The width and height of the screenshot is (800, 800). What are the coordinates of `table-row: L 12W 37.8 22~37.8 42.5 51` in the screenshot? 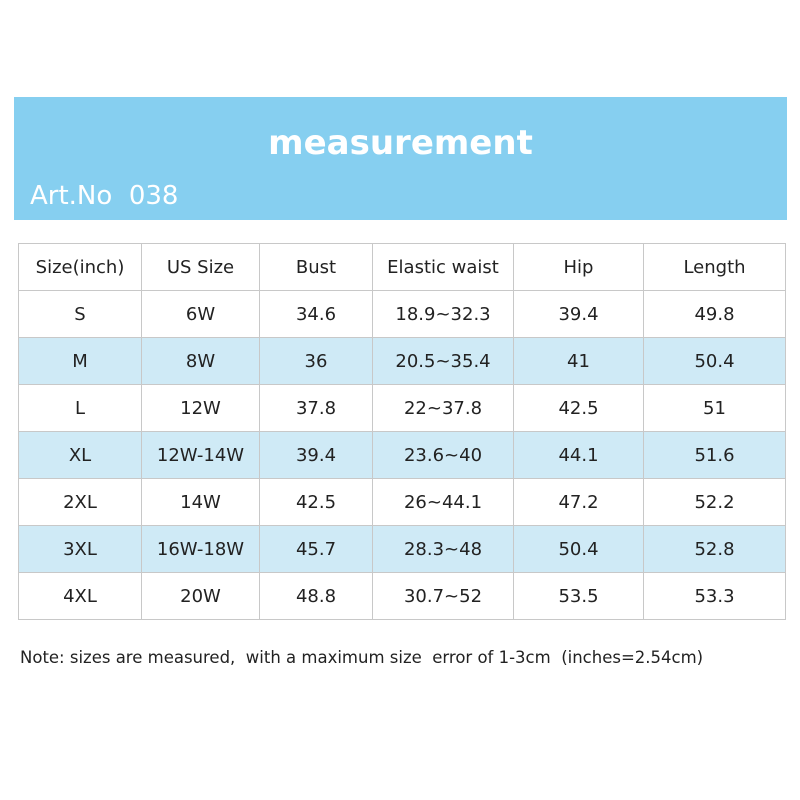 It's located at (402, 408).